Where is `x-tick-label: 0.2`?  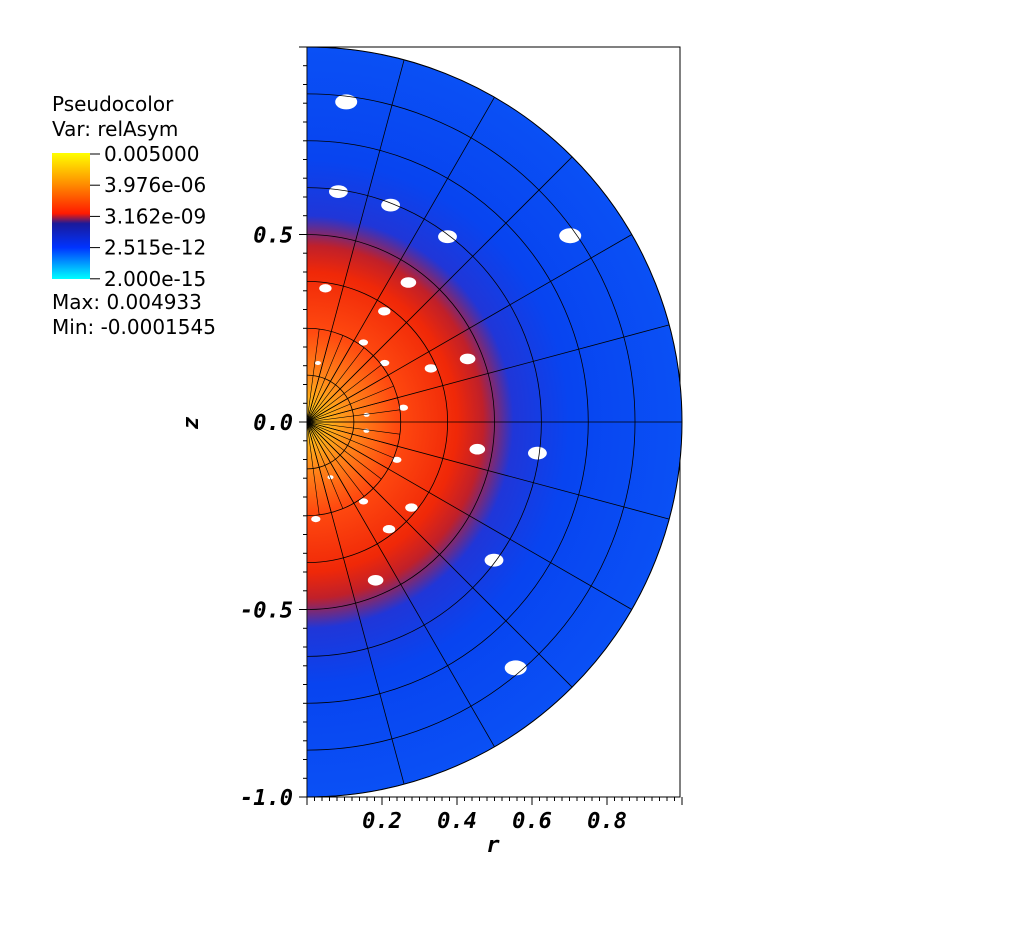 x-tick-label: 0.2 is located at coordinates (382, 821).